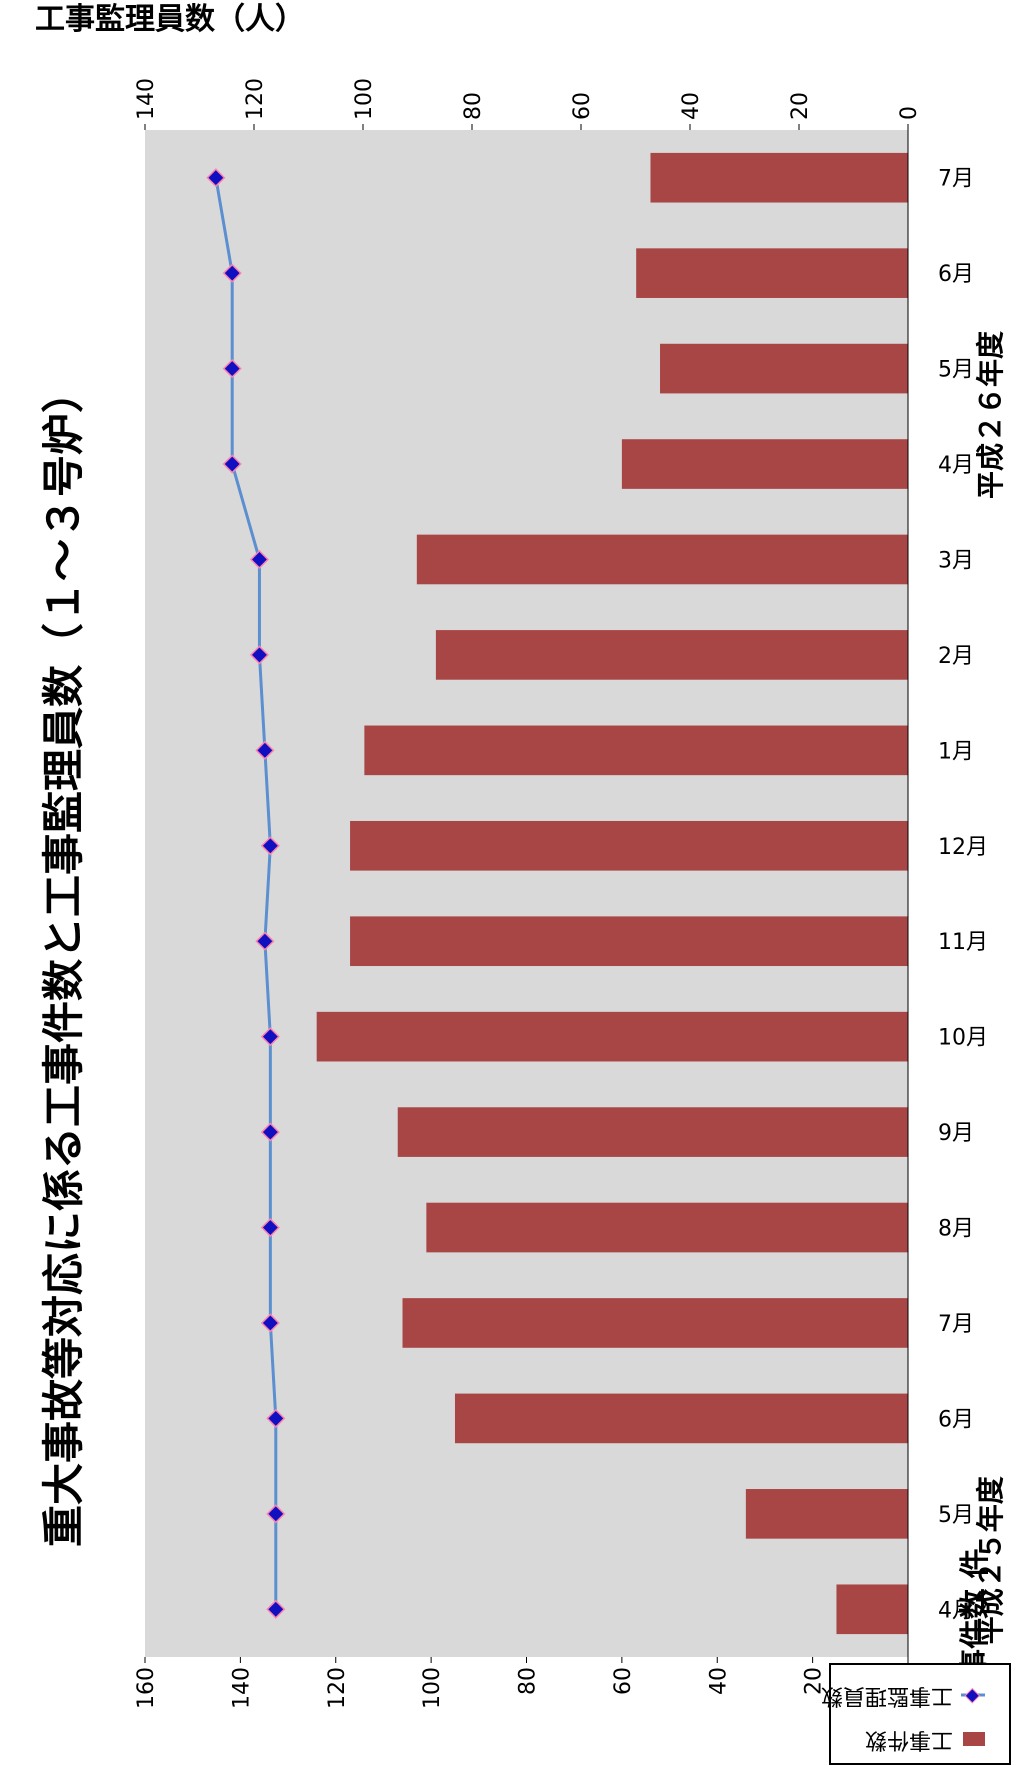 The image size is (1022, 1769). Describe the element at coordinates (528, 104) in the screenshot. I see `right-axis-ticks: 0 20 40 60 80 100 120 140` at that location.